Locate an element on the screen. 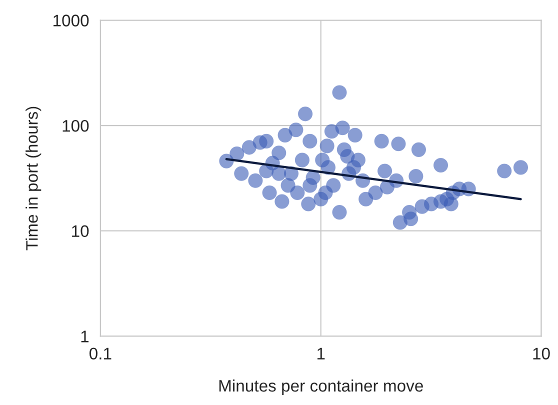  x-tick-label: 10 is located at coordinates (541, 354).